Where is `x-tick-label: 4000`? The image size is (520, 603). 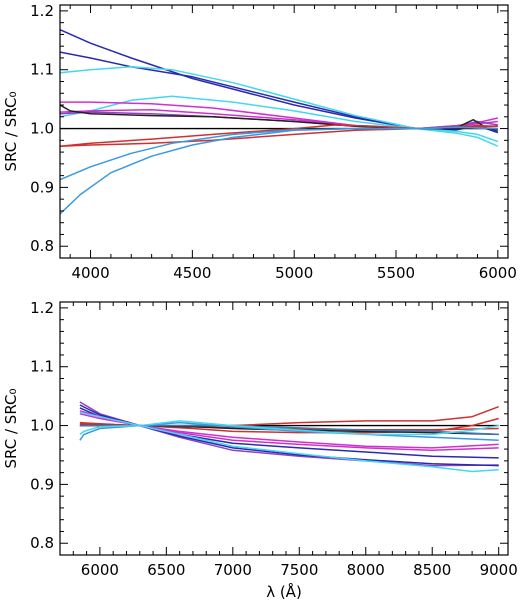
x-tick-label: 4000 is located at coordinates (90, 273).